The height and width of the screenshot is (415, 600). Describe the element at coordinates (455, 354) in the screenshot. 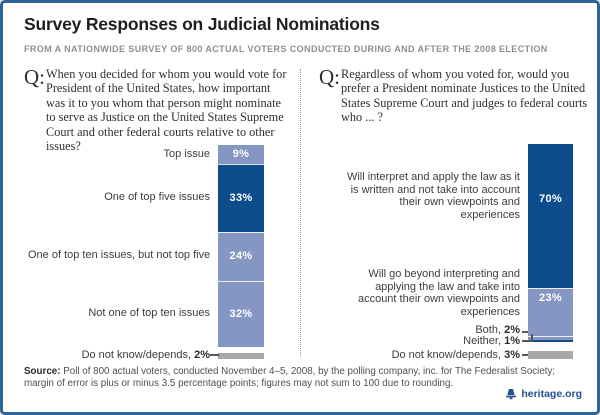

I see `bar-category-label: Do not know/depends, 3%` at that location.